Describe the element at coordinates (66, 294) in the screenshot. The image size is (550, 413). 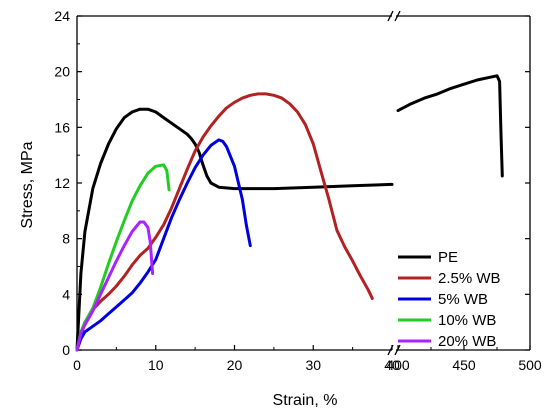
I see `y-tick-label: 4` at that location.